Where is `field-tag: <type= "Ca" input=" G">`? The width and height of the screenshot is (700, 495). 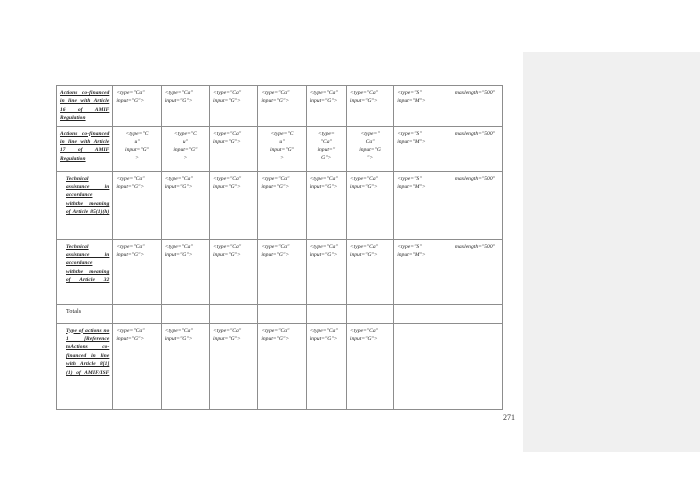
field-tag: <type= "Ca" input=" G"> is located at coordinates (326, 145).